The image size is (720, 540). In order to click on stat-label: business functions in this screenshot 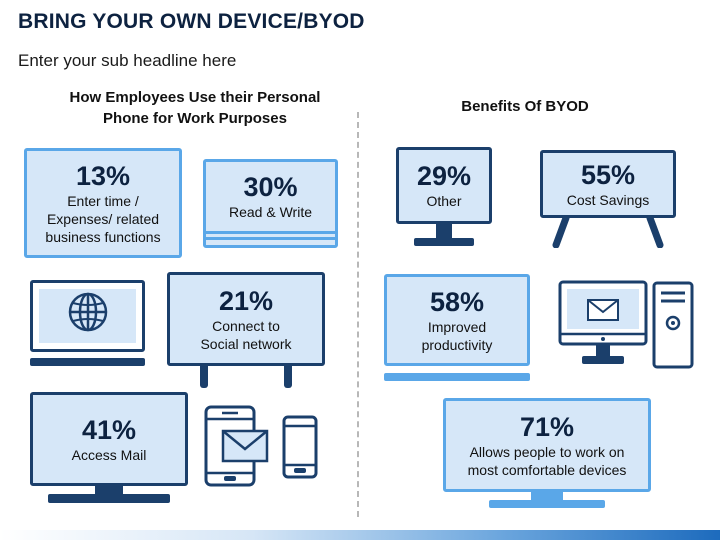, I will do `click(103, 236)`.